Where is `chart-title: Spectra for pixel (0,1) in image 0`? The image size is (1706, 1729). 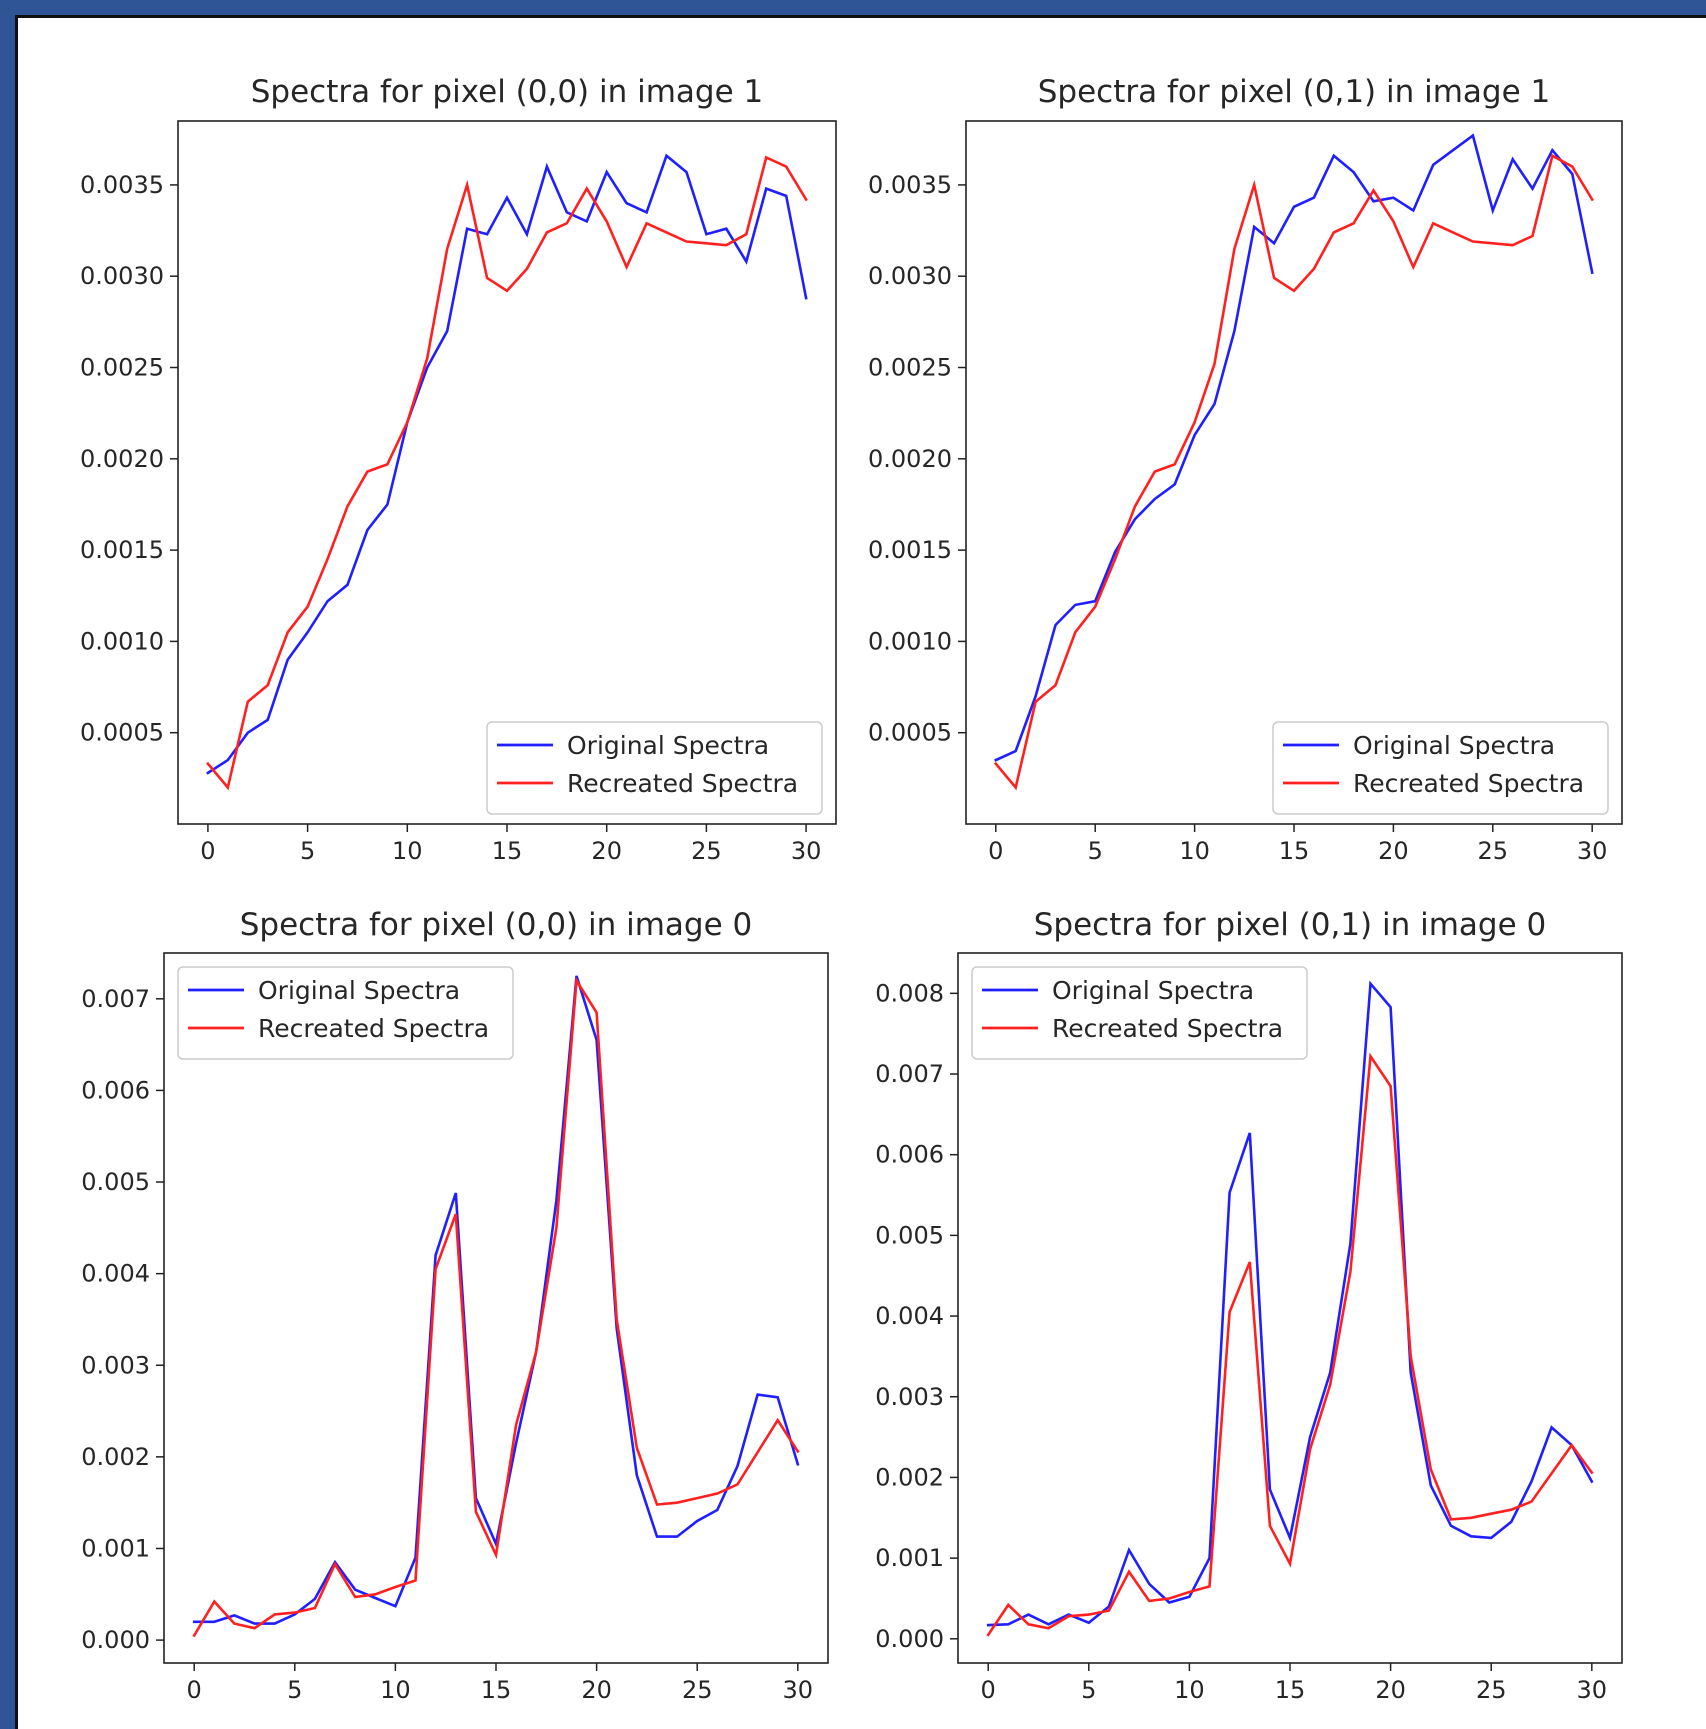
chart-title: Spectra for pixel (0,1) in image 0 is located at coordinates (1290, 925).